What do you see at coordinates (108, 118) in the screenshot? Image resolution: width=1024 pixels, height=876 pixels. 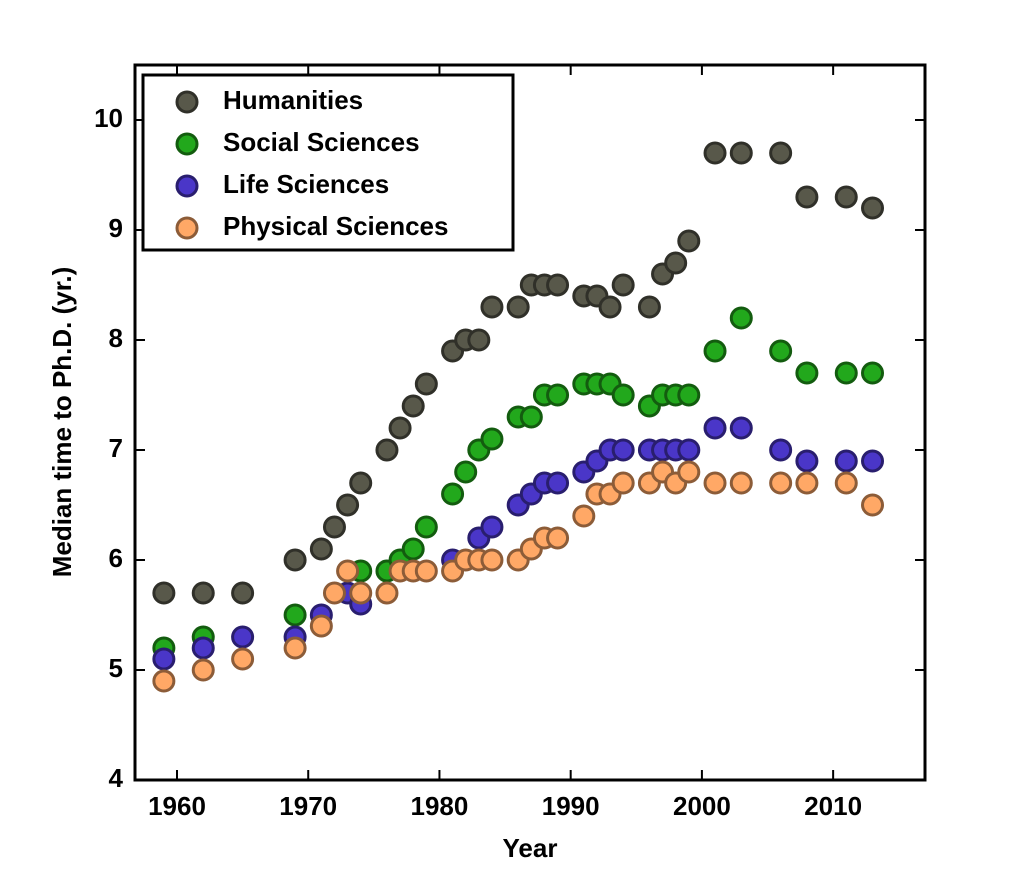 I see `y-tick-label: 10` at bounding box center [108, 118].